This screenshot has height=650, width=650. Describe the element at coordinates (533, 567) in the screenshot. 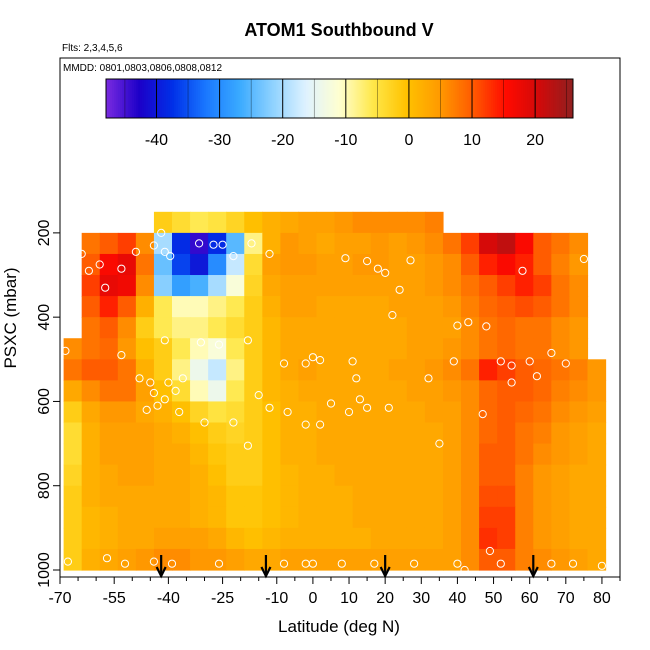

I see `down-arrow` at that location.